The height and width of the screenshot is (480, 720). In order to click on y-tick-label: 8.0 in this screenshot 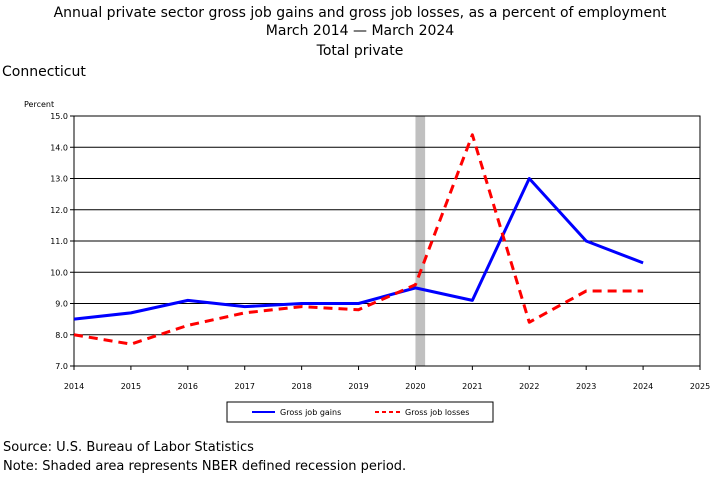, I will do `click(61, 335)`.